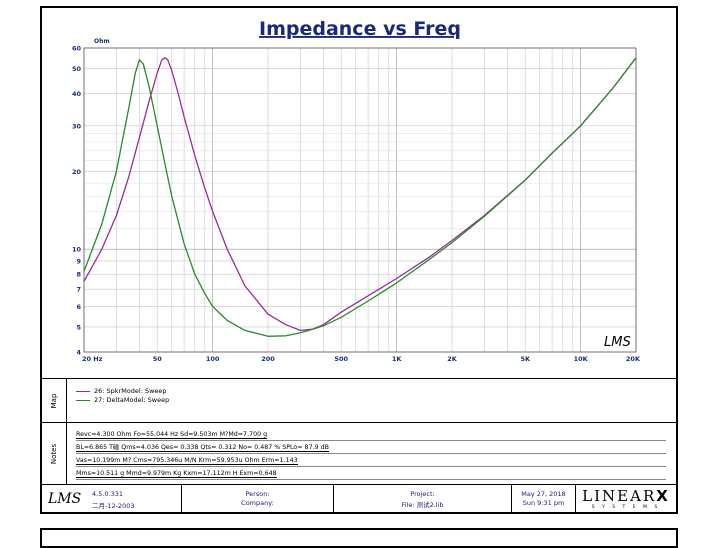 This screenshot has width=720, height=548. Describe the element at coordinates (130, 391) in the screenshot. I see `legend-label-1: 26: SpkrModel: Sweep` at that location.